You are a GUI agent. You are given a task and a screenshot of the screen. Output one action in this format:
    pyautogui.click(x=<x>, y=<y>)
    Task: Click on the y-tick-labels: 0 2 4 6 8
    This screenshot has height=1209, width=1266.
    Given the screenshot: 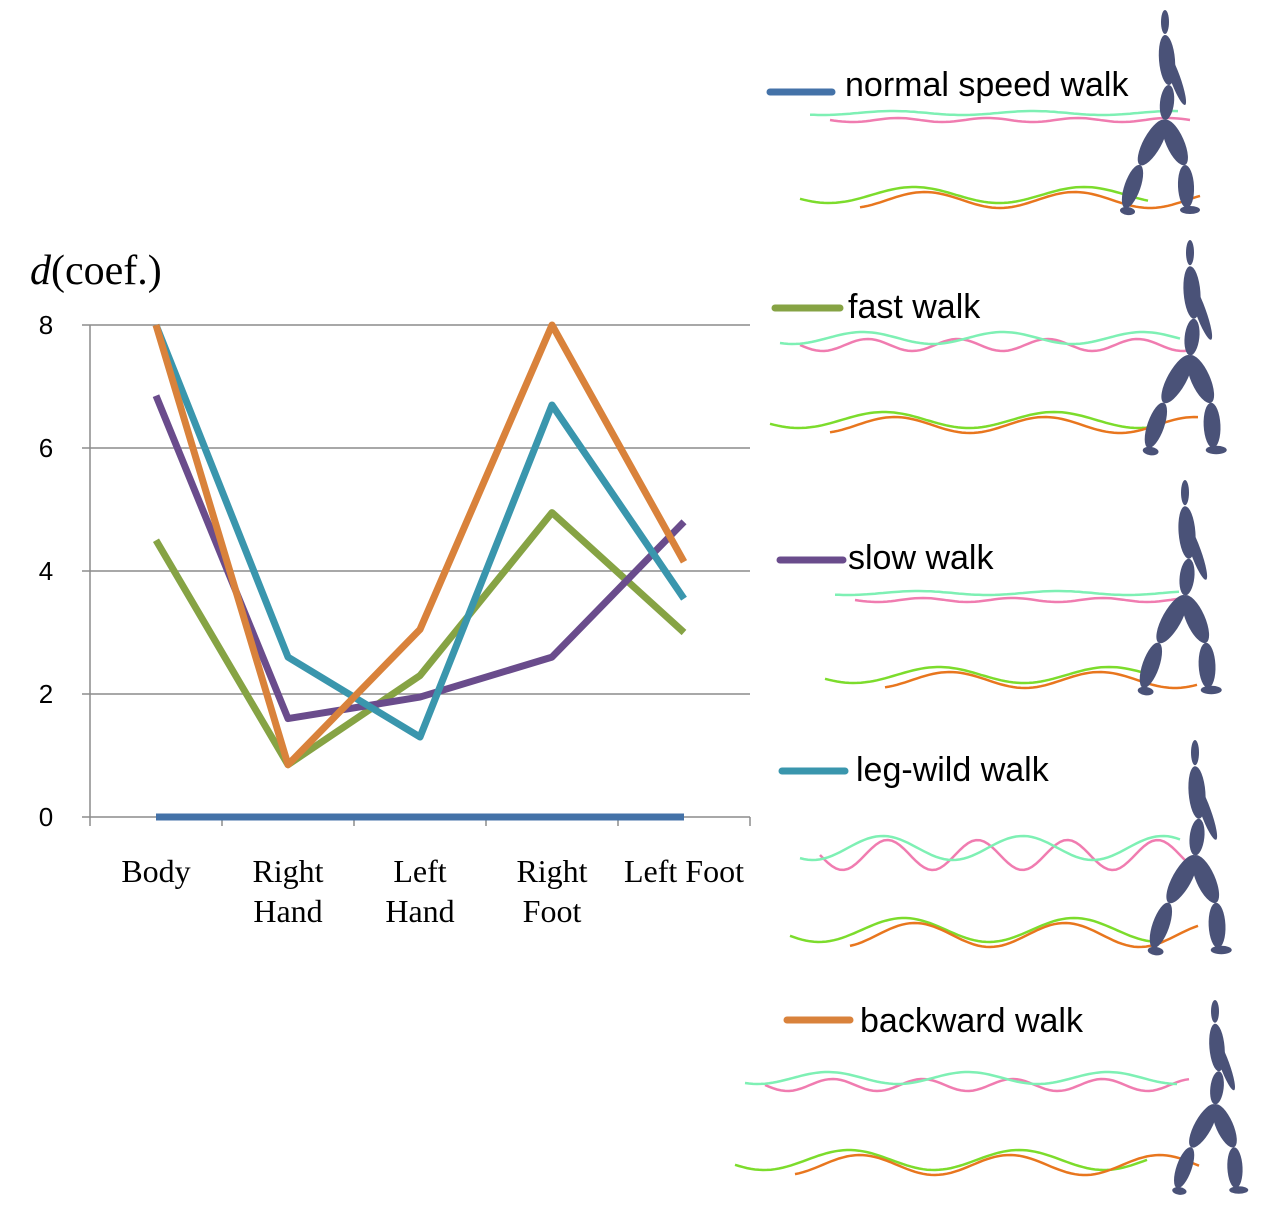 What is the action you would take?
    pyautogui.click(x=46, y=571)
    